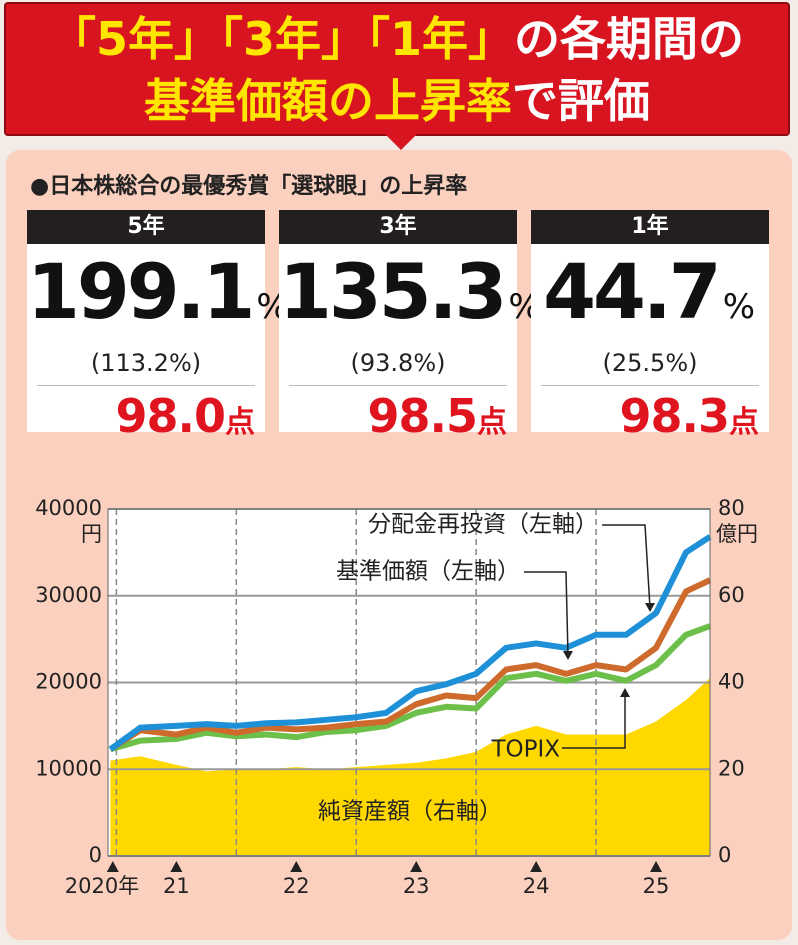 The image size is (798, 945). I want to click on x-tick-label: 23, so click(416, 886).